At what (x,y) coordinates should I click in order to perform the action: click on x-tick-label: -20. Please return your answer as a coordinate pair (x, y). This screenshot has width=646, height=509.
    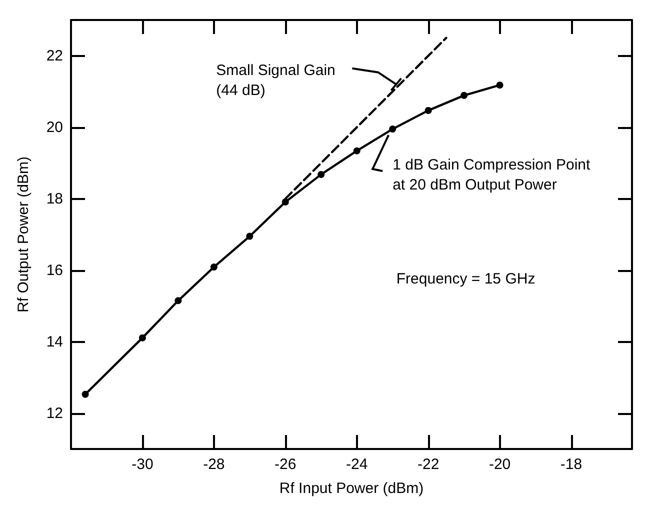
    Looking at the image, I should click on (499, 464).